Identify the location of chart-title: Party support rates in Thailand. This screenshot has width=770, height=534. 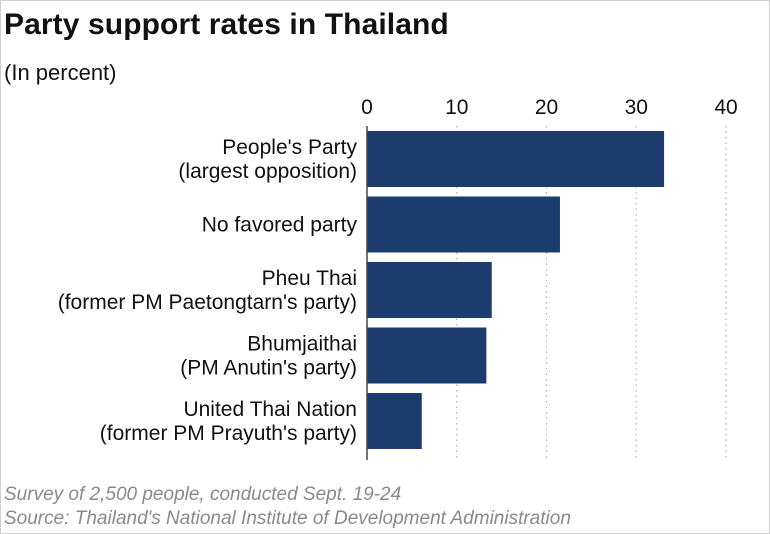
(226, 24).